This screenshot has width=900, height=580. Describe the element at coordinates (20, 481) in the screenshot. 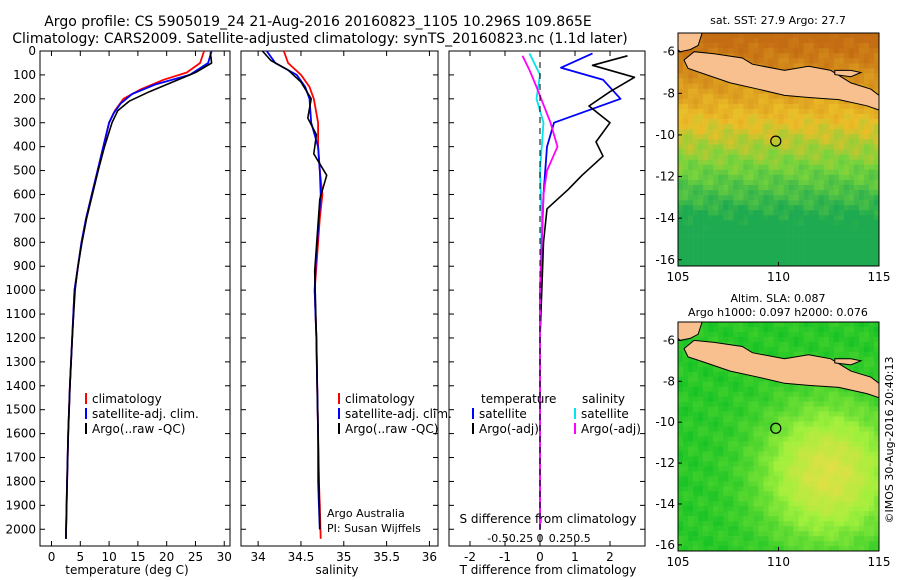

I see `depth-tick-label: 1800` at that location.